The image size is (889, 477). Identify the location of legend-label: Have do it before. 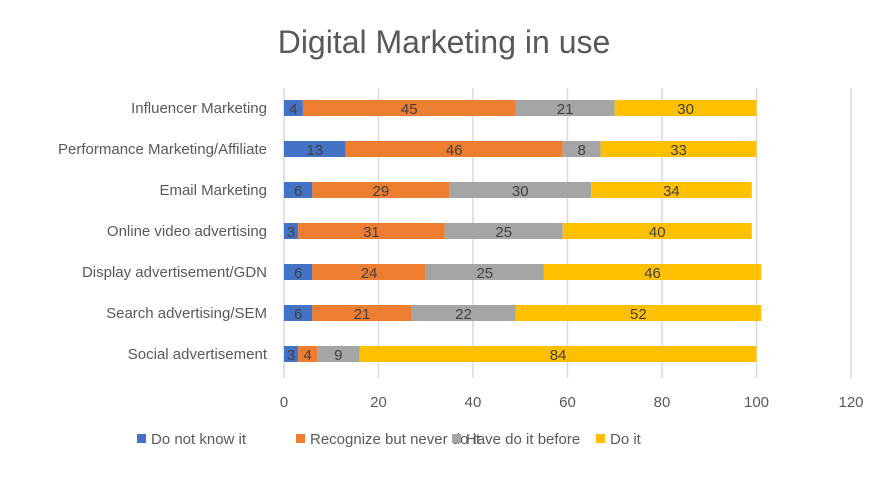
(523, 439).